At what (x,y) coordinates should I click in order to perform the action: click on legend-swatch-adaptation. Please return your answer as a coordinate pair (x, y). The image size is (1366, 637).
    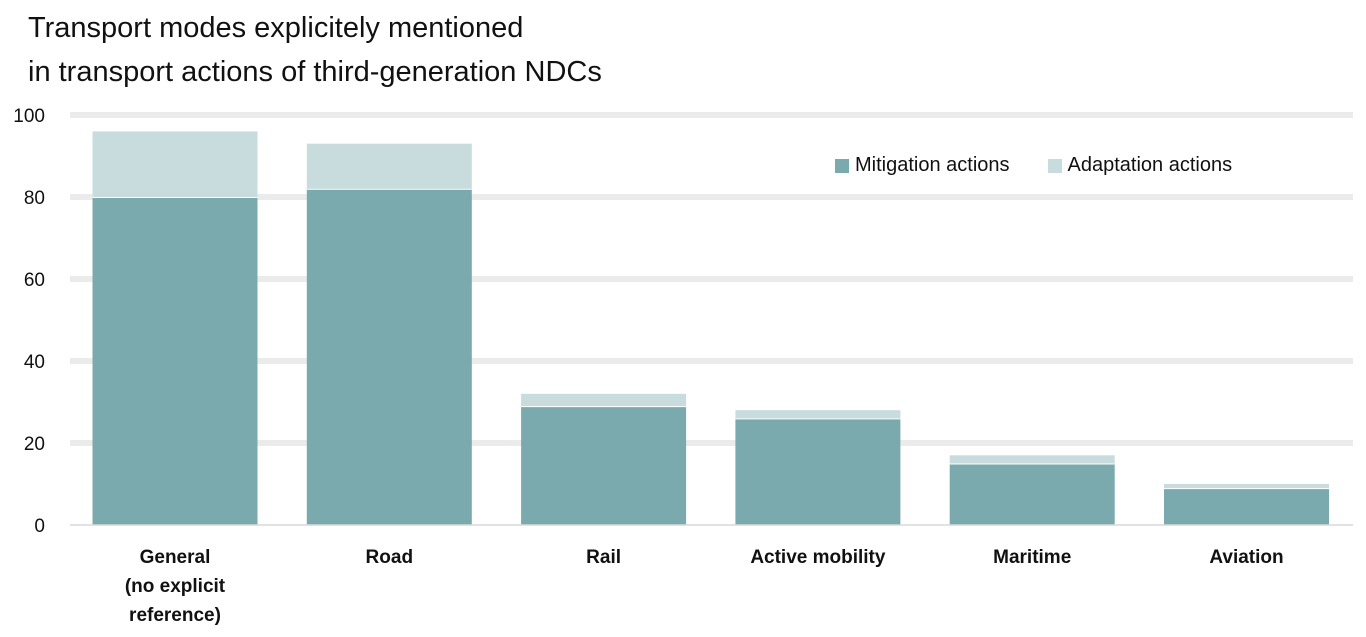
    Looking at the image, I should click on (1054, 165).